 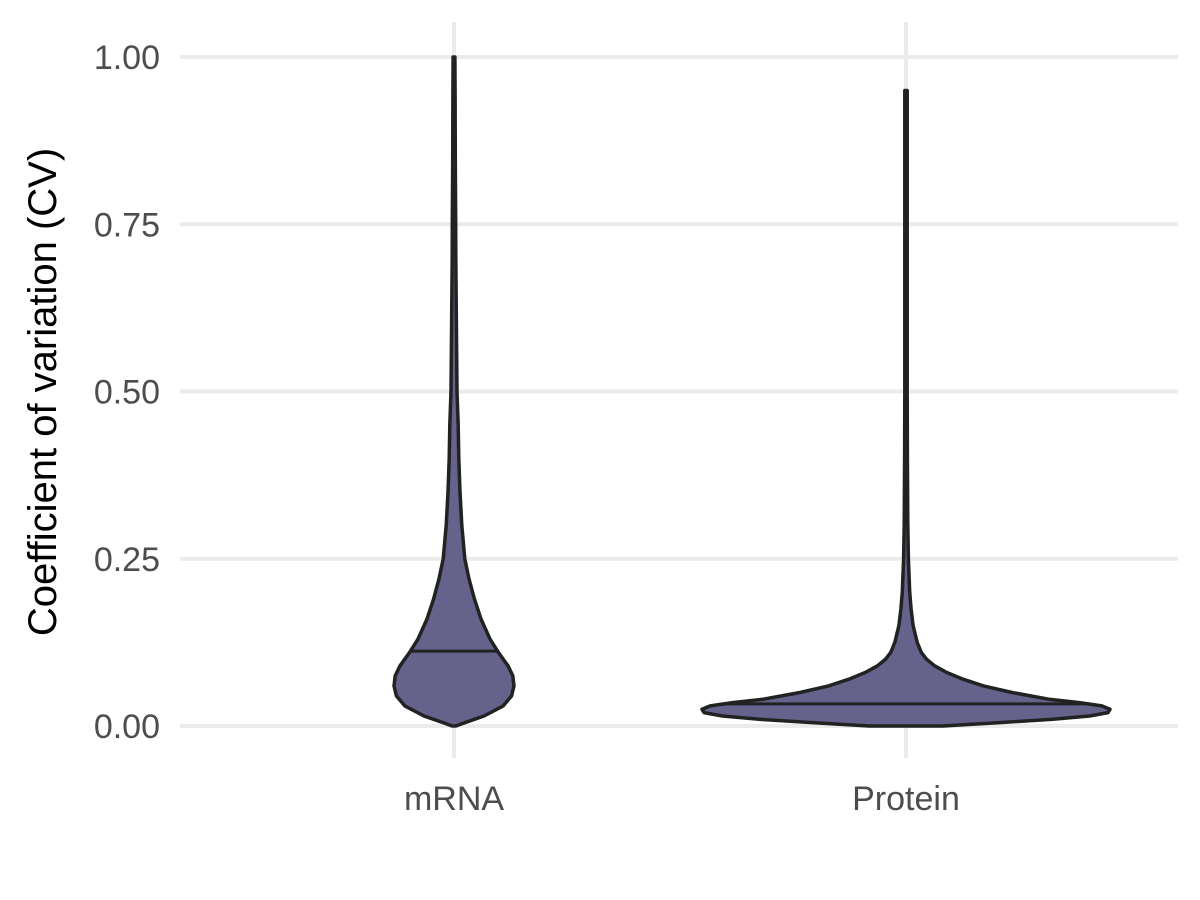 I want to click on y-axis-tick-labels: 0.00 0.25 0.50 0.75 1.00, so click(x=127, y=392).